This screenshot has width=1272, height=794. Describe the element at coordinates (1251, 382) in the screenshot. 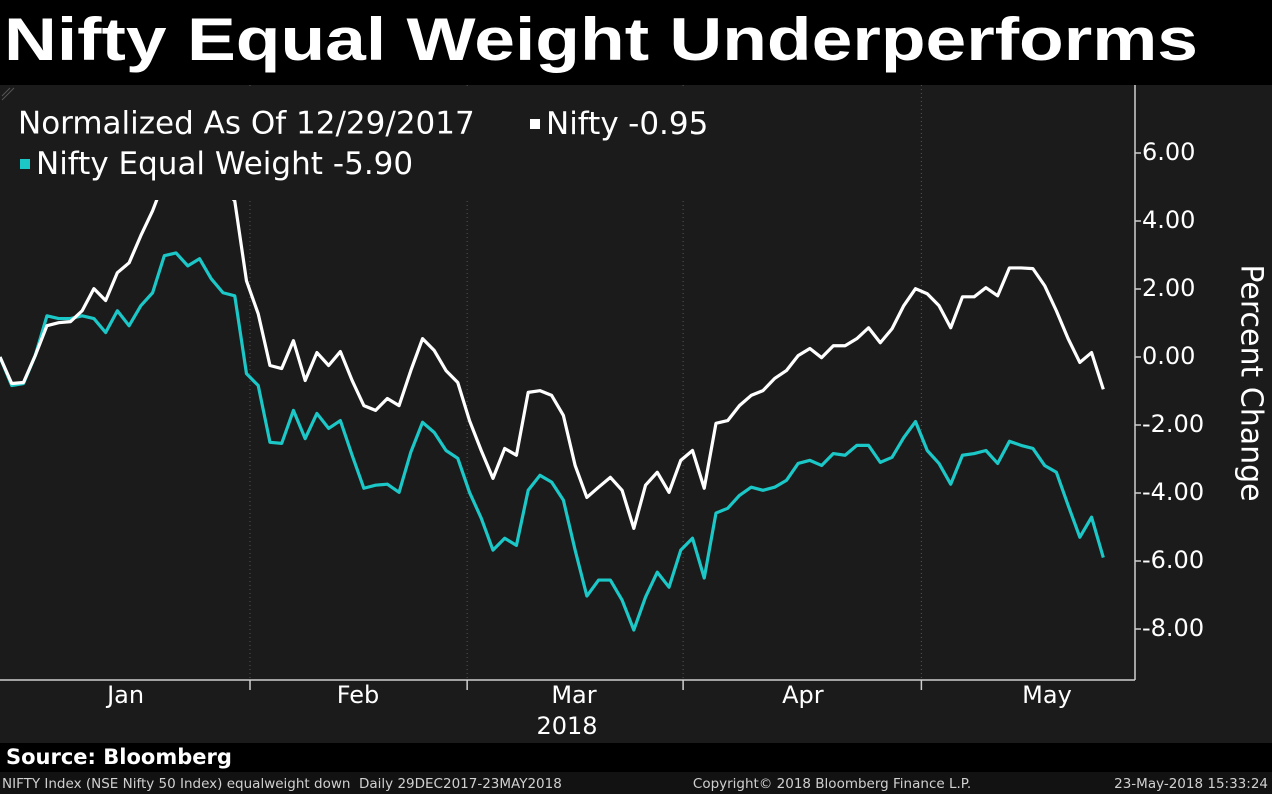

I see `y-axis-label: Percent Change` at that location.